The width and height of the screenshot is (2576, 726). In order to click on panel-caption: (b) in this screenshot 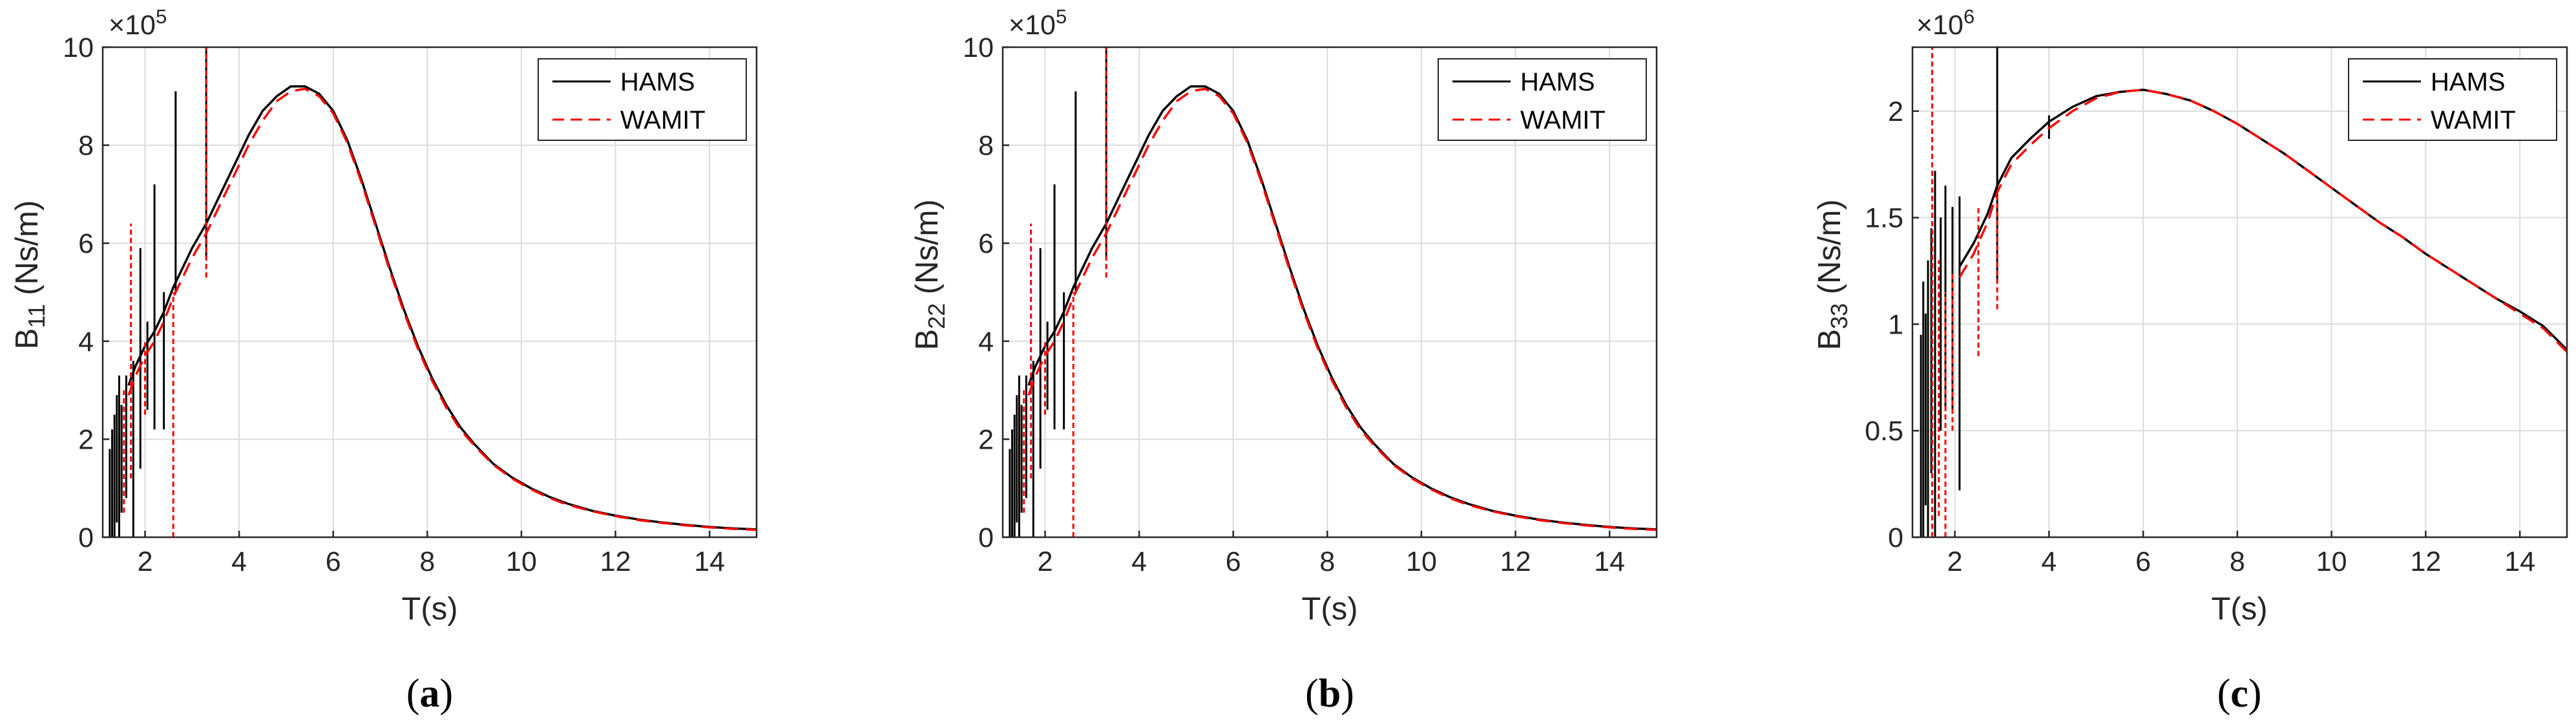, I will do `click(1329, 694)`.